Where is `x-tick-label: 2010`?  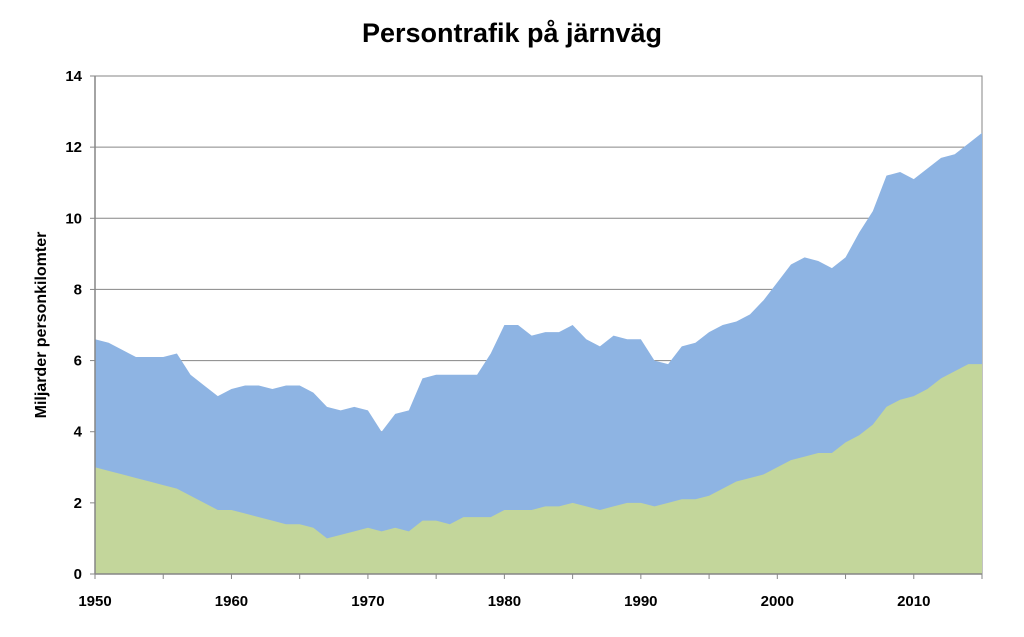 x-tick-label: 2010 is located at coordinates (913, 601).